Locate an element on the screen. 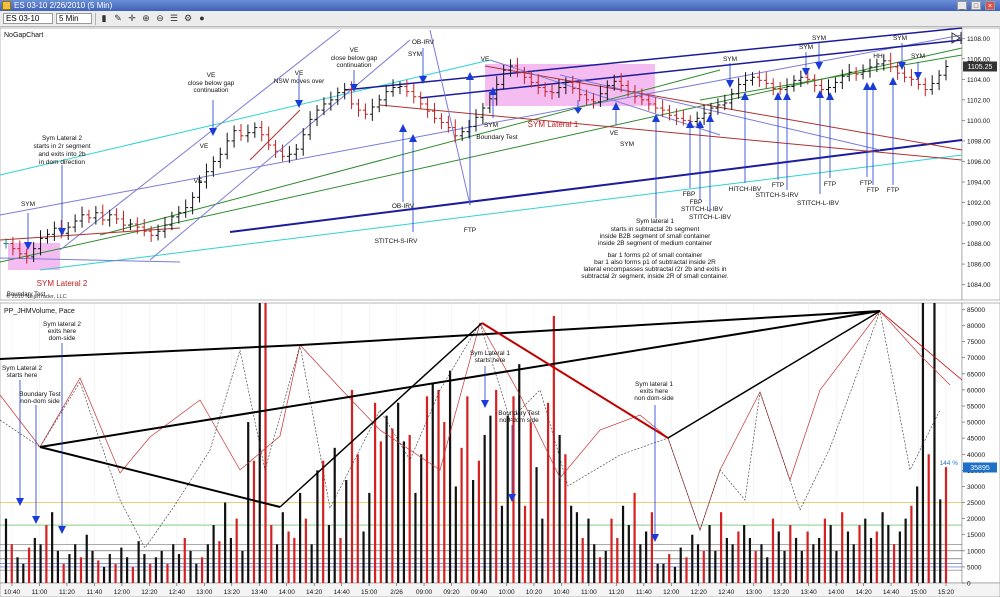 The height and width of the screenshot is (597, 1000). interval-selector: 5 Min is located at coordinates (74, 18).